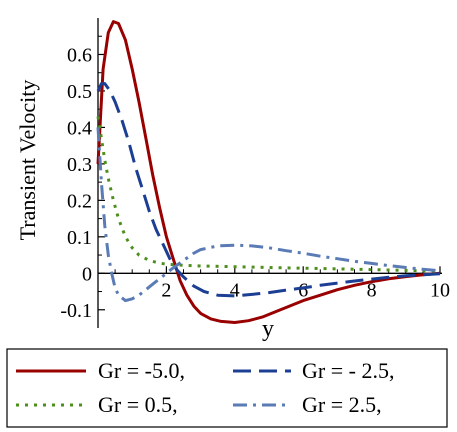 This screenshot has width=457, height=432. What do you see at coordinates (342, 404) in the screenshot?
I see `legend-label-3: Gr = 2.5,` at bounding box center [342, 404].